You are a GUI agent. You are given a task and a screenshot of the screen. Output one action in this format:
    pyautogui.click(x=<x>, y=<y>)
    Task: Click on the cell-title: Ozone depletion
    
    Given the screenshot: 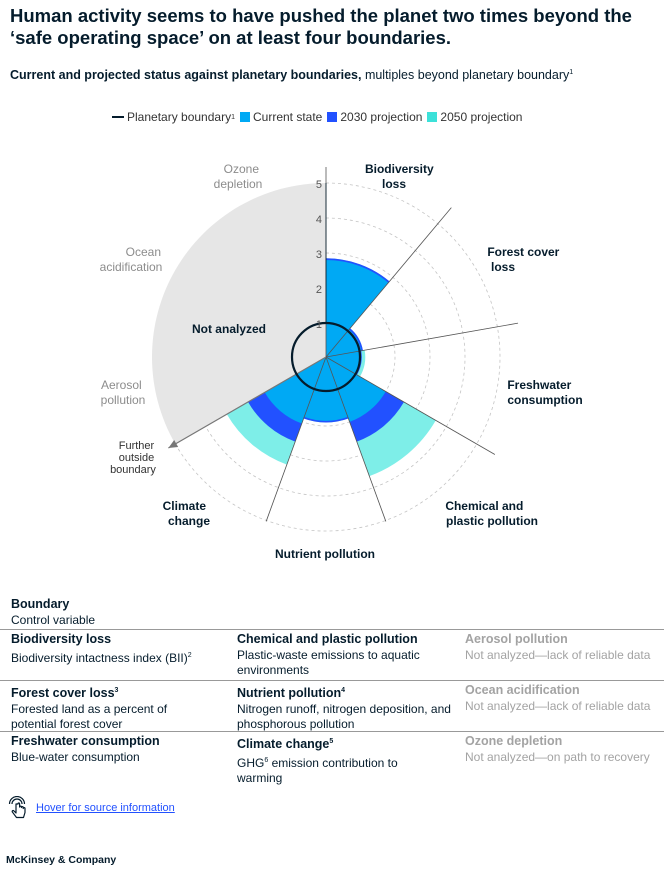 What is the action you would take?
    pyautogui.click(x=514, y=741)
    